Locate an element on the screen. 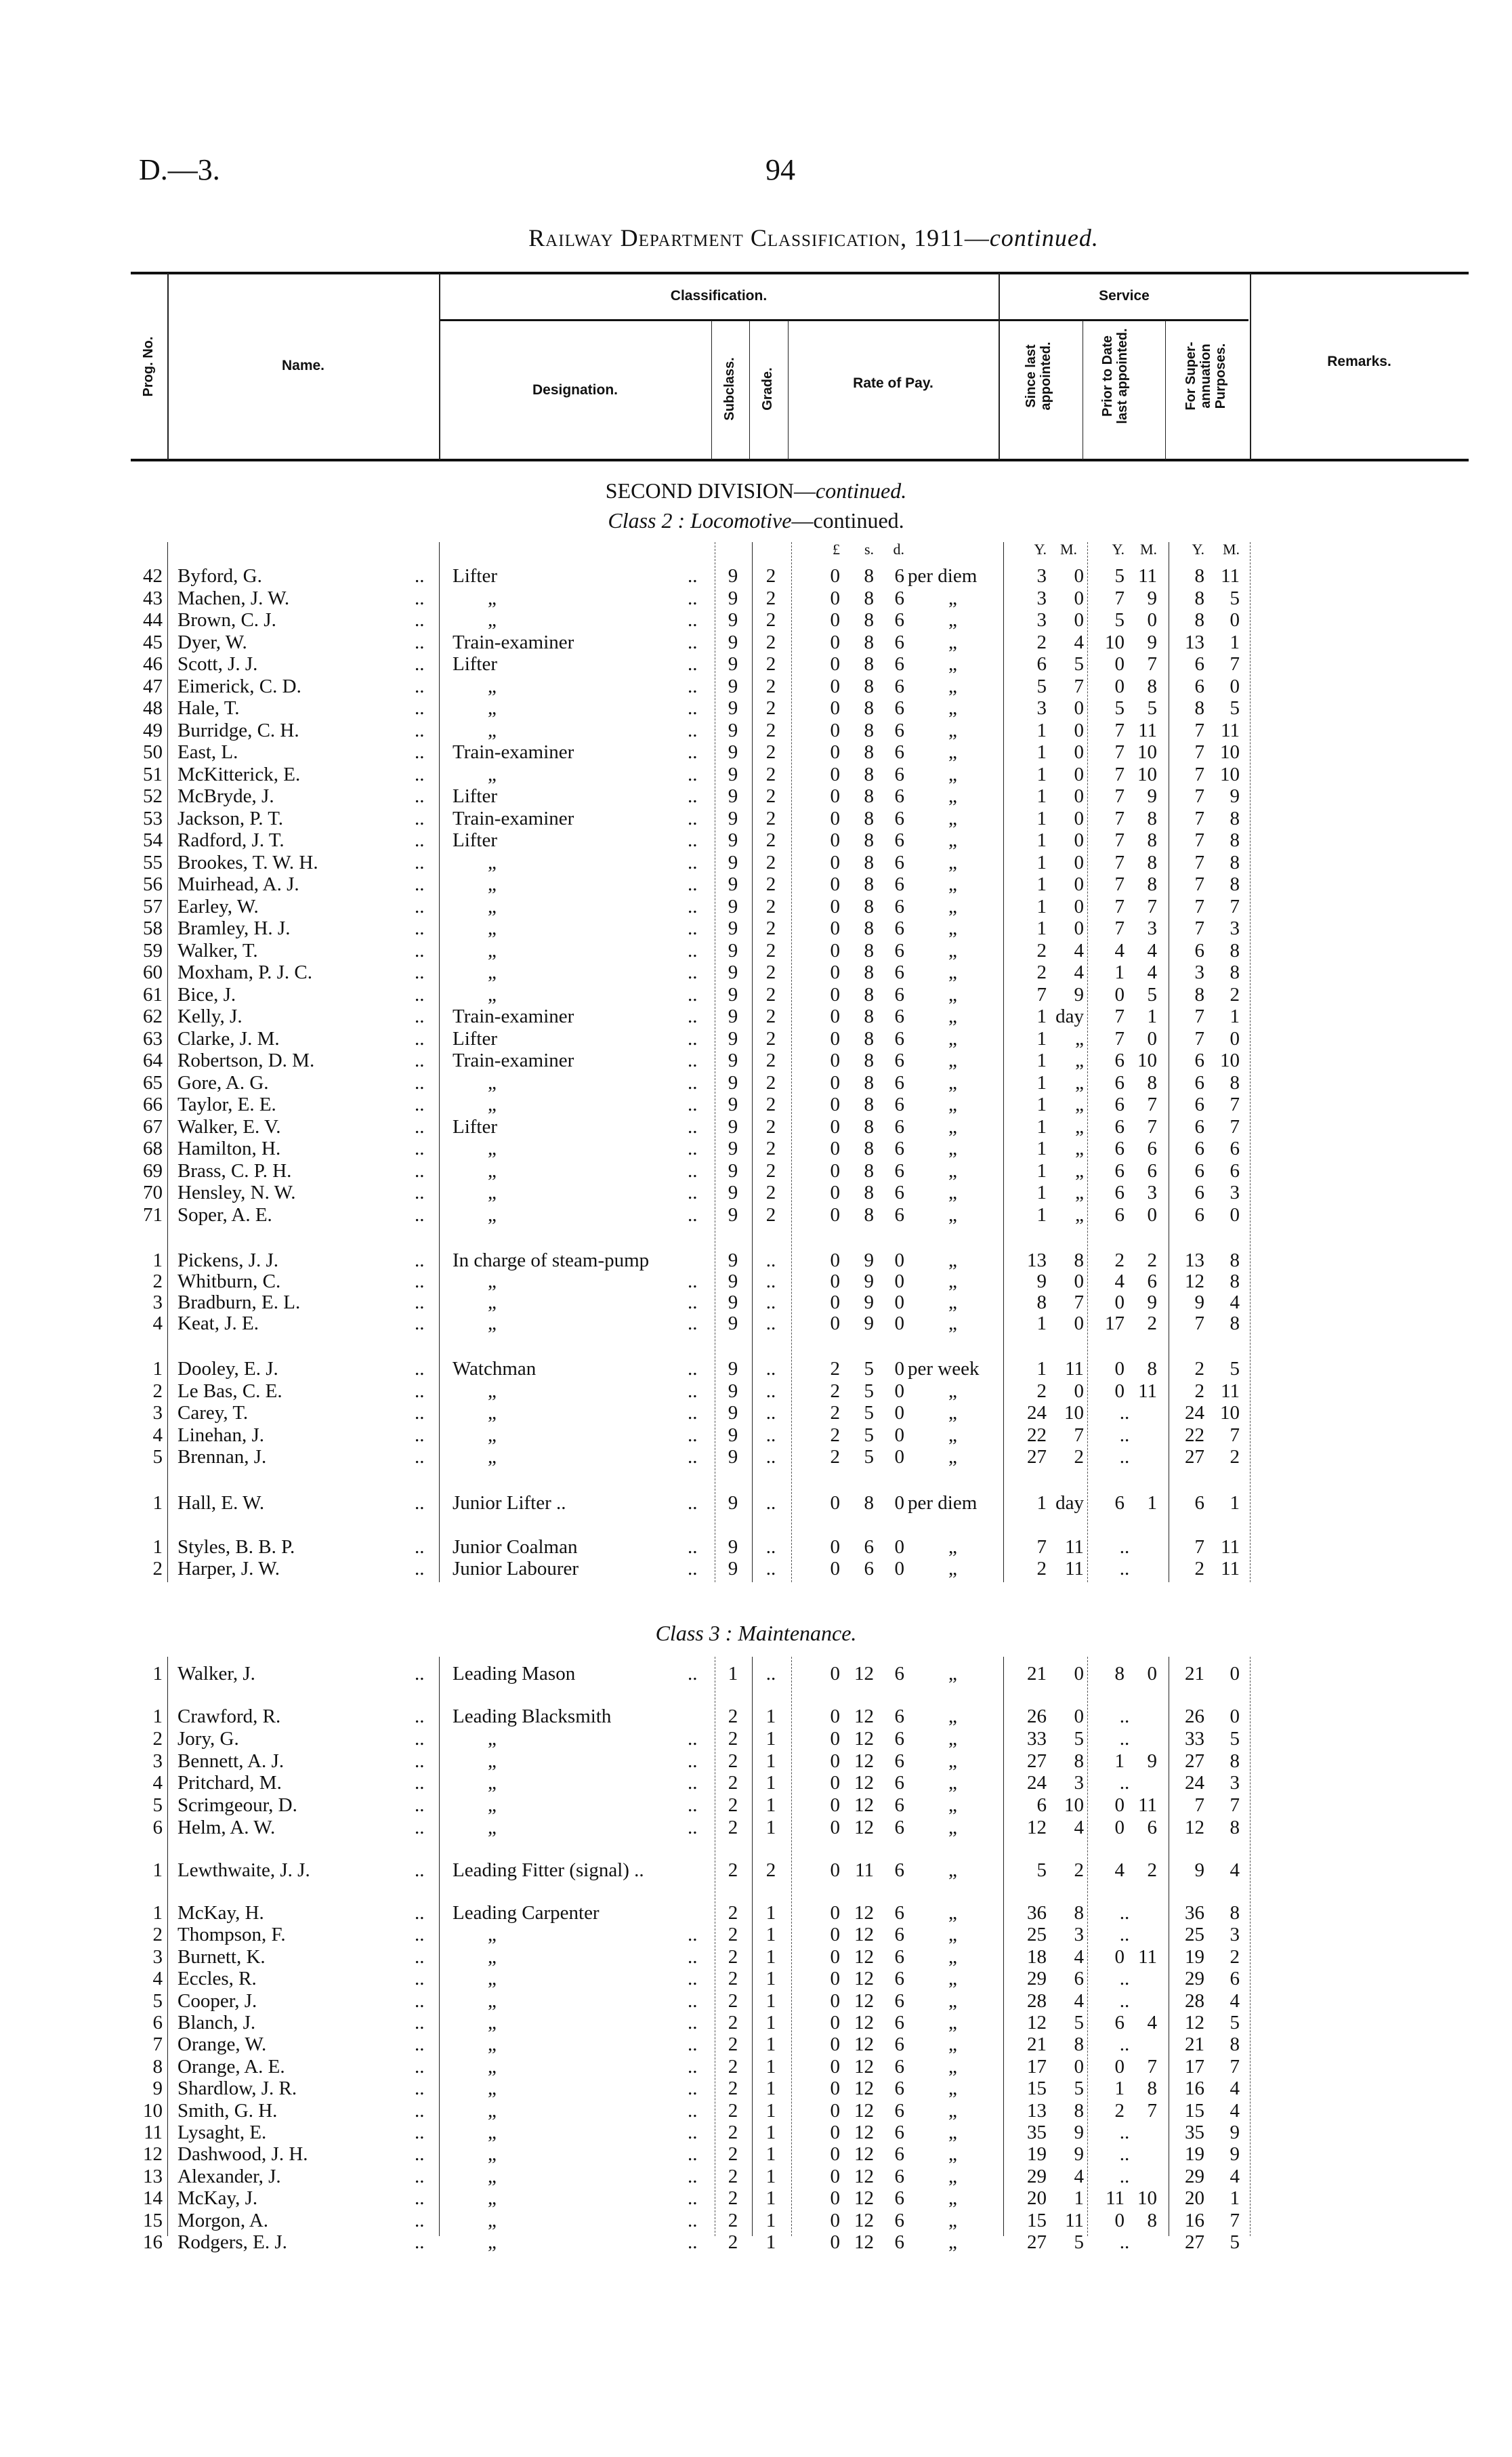  prog-no: 42 is located at coordinates (153, 576).